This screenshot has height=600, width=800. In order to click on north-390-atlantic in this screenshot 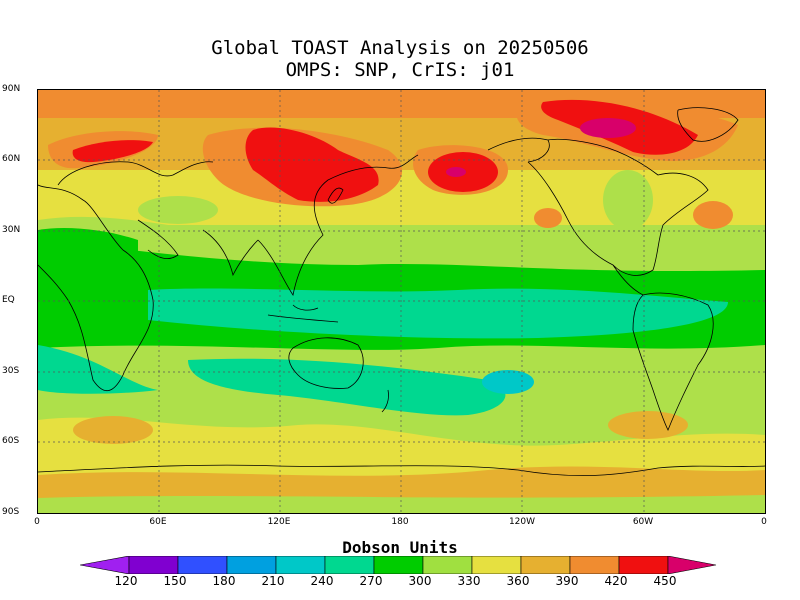, I will do `click(713, 215)`.